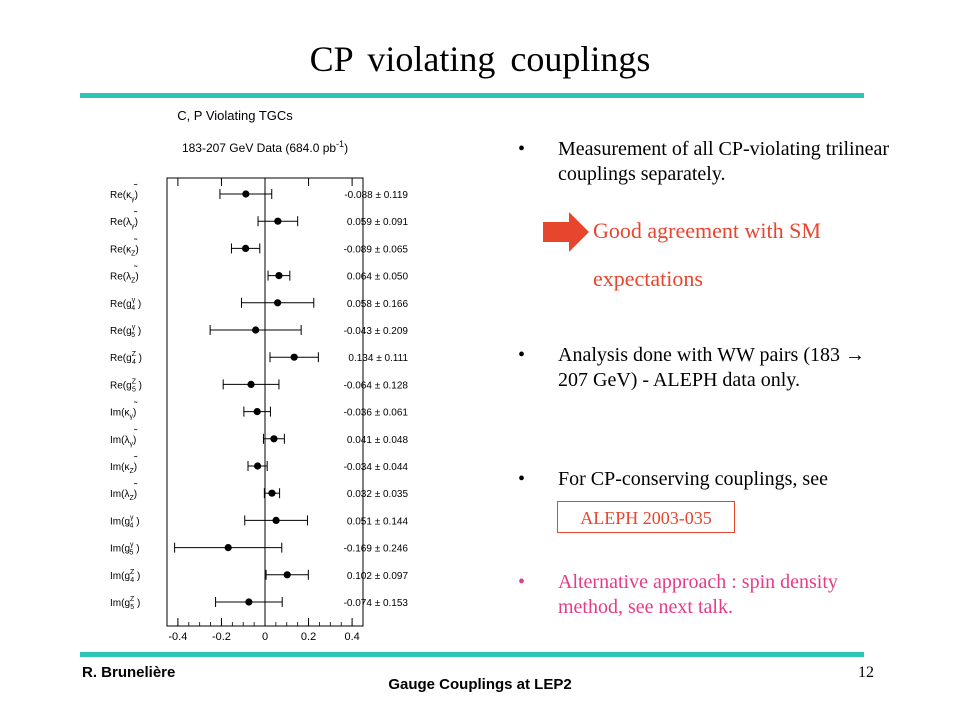  I want to click on value-label: 0.041 ± 0.048, so click(378, 440).